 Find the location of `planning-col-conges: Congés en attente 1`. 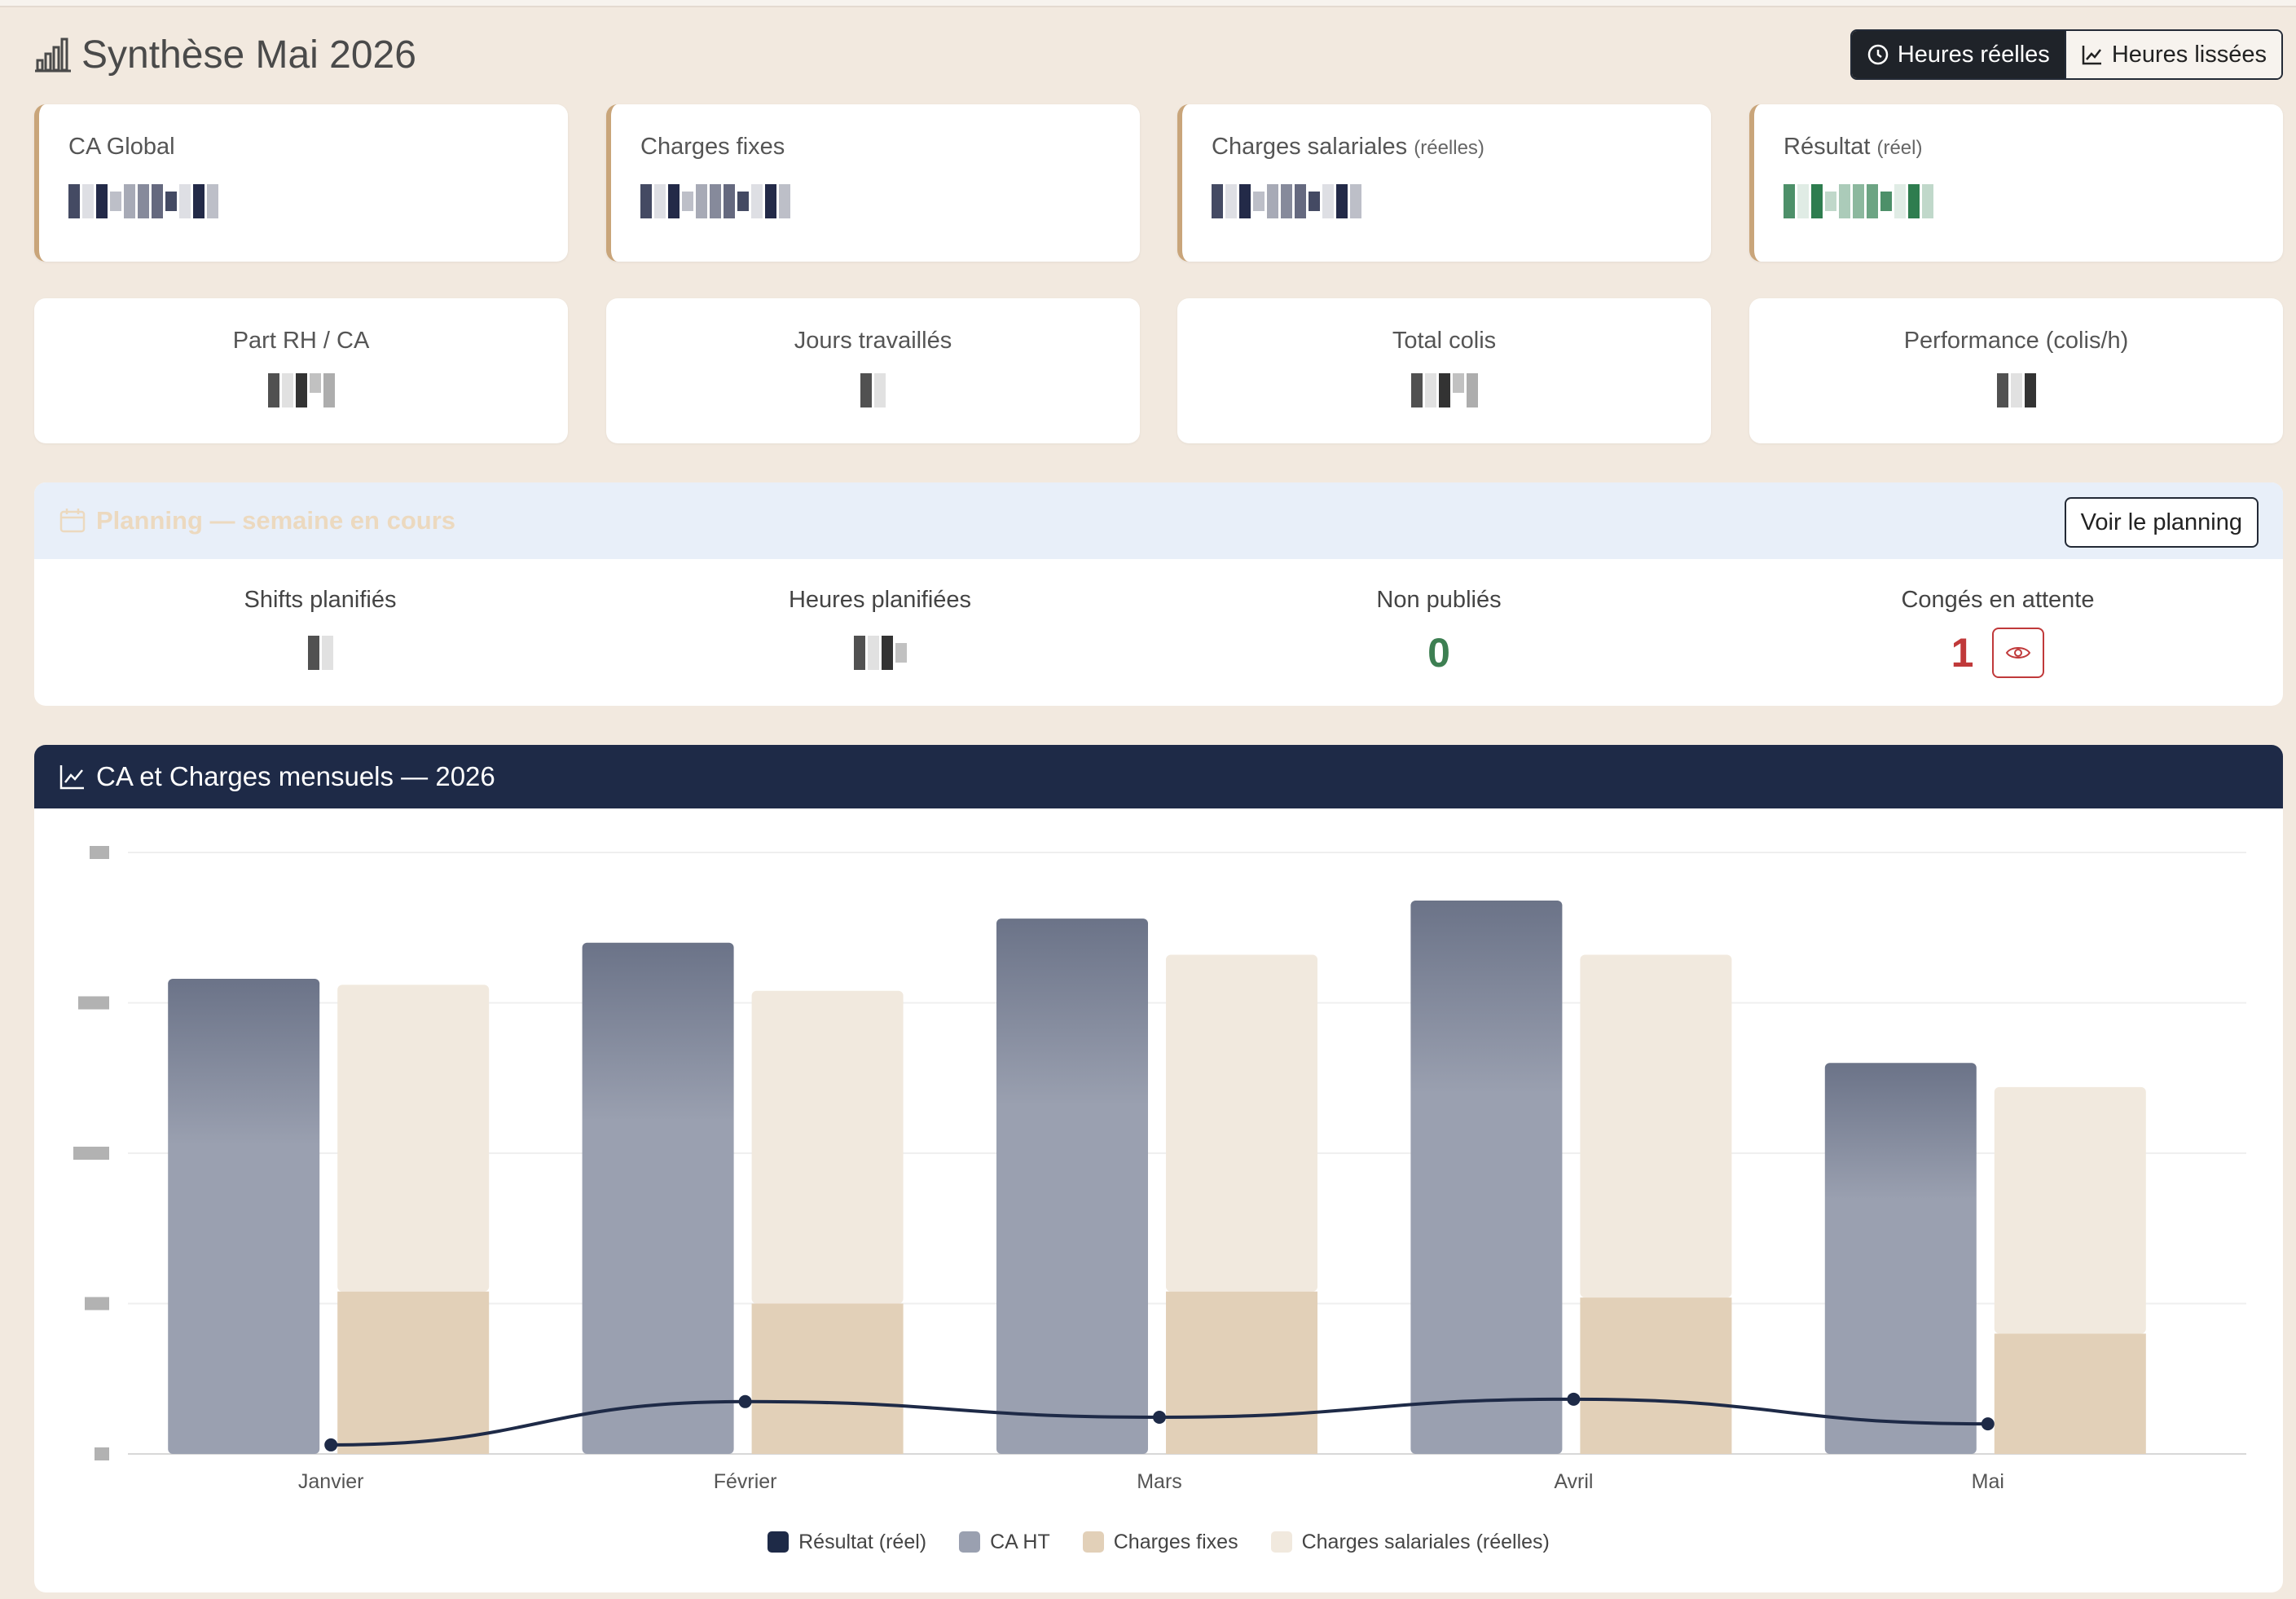

planning-col-conges: Congés en attente 1 is located at coordinates (1997, 632).